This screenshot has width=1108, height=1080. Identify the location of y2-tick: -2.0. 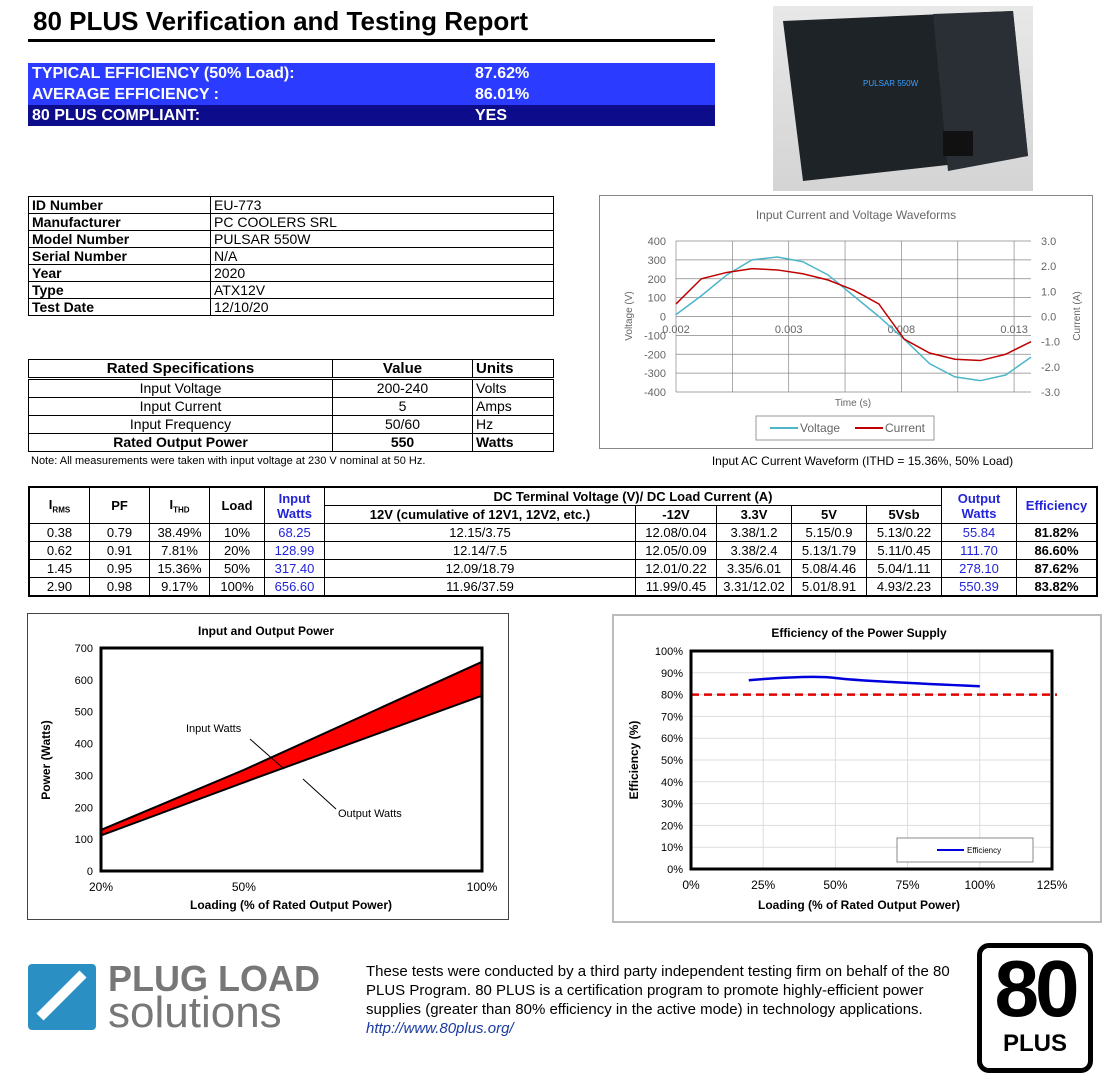
(1050, 368).